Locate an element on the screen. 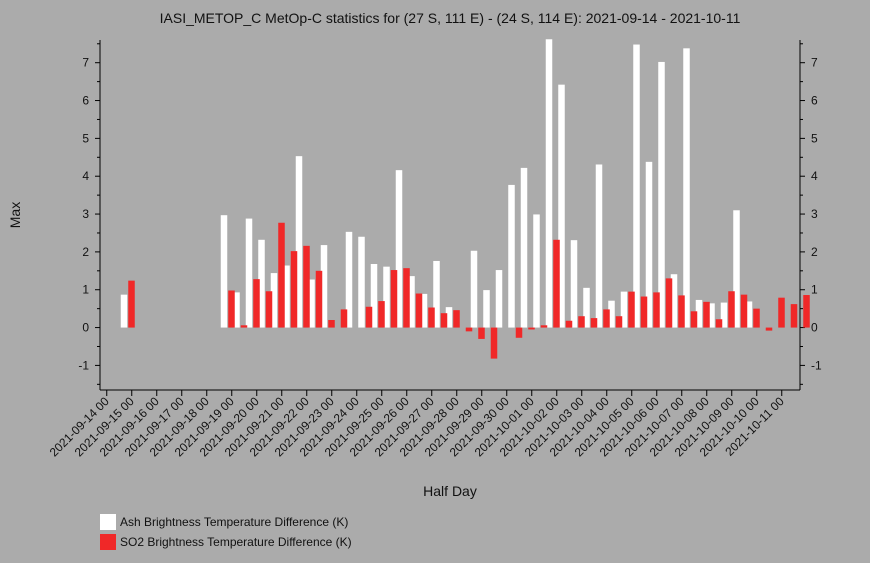 The height and width of the screenshot is (563, 870). y-tick-label-left: -1 is located at coordinates (83, 365).